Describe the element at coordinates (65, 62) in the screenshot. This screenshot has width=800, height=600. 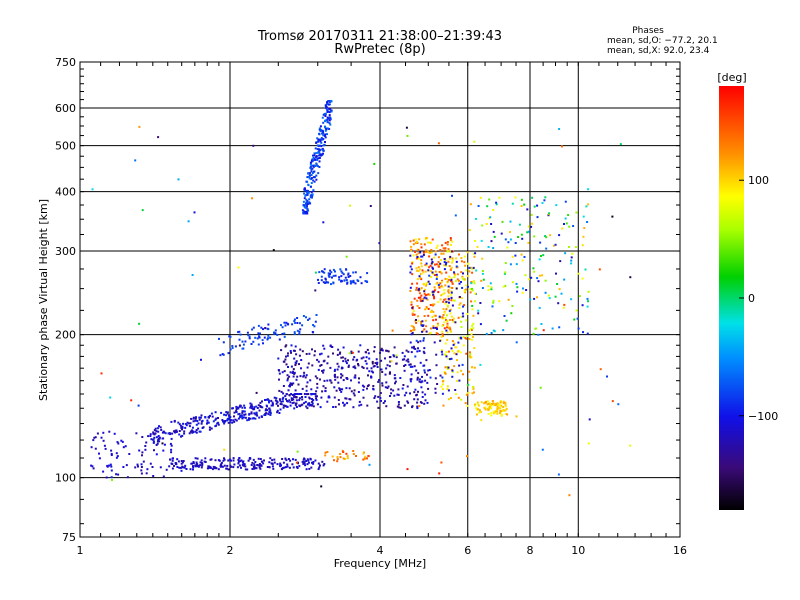
I see `y-tick-label: 750` at that location.